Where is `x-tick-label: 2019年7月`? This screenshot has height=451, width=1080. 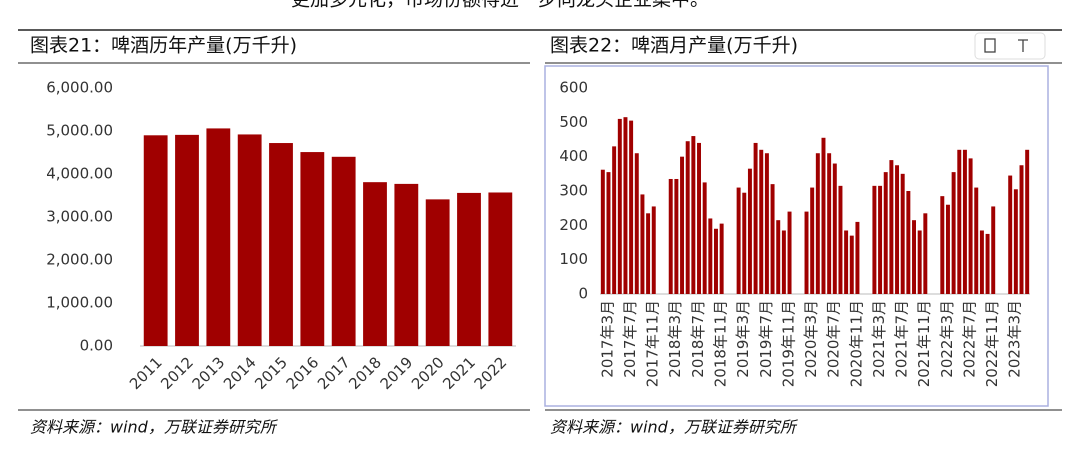 x-tick-label: 2019年7月 is located at coordinates (766, 339).